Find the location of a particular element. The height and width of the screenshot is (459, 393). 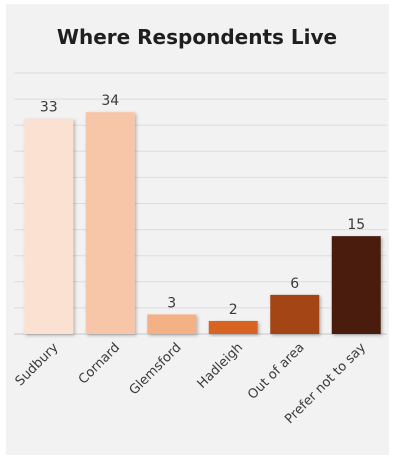

data-label: 15 is located at coordinates (356, 225).